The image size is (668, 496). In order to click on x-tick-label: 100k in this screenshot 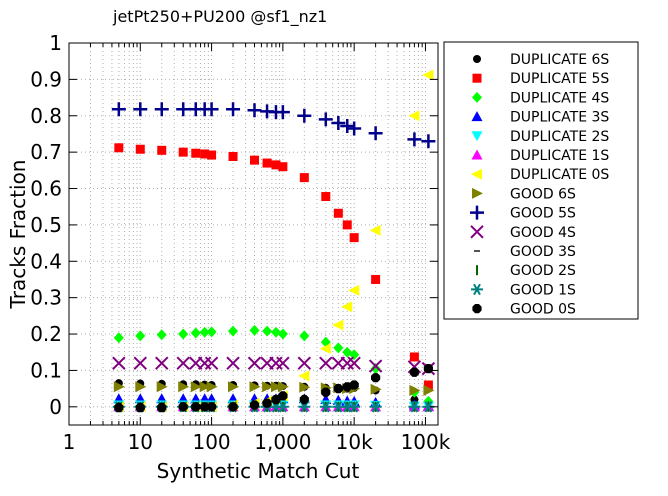, I will do `click(426, 442)`.